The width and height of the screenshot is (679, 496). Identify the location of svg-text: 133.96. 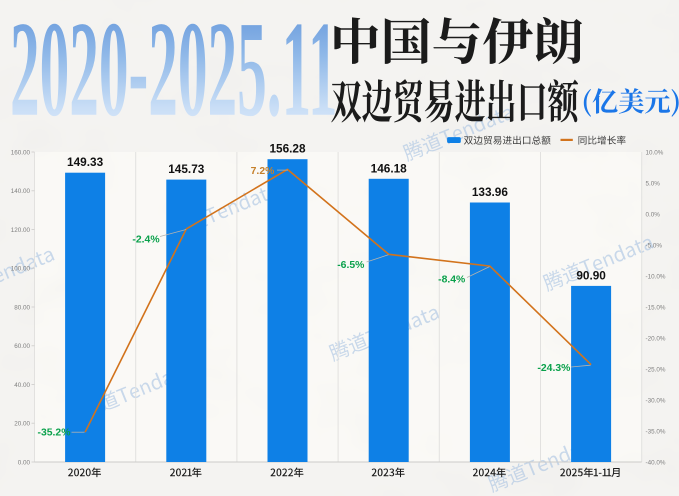
(490, 192).